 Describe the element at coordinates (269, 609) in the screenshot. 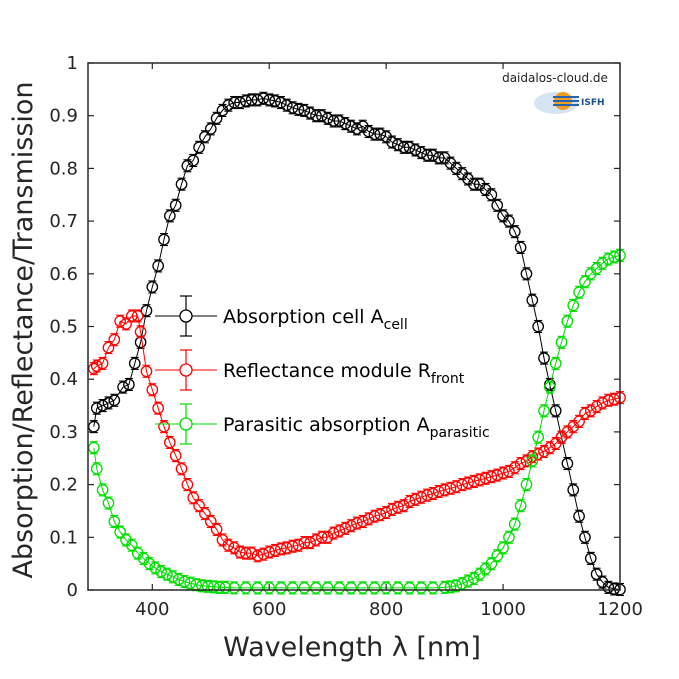

I see `x-tick-label: 600` at that location.